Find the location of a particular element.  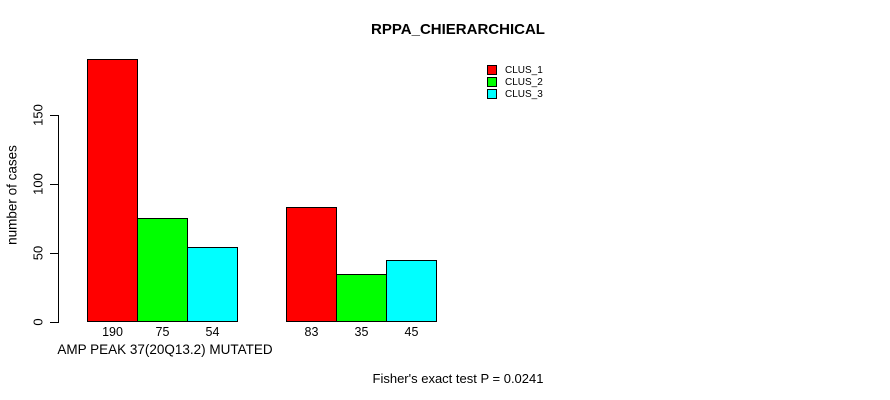

bar-value-label: 83 is located at coordinates (311, 332).